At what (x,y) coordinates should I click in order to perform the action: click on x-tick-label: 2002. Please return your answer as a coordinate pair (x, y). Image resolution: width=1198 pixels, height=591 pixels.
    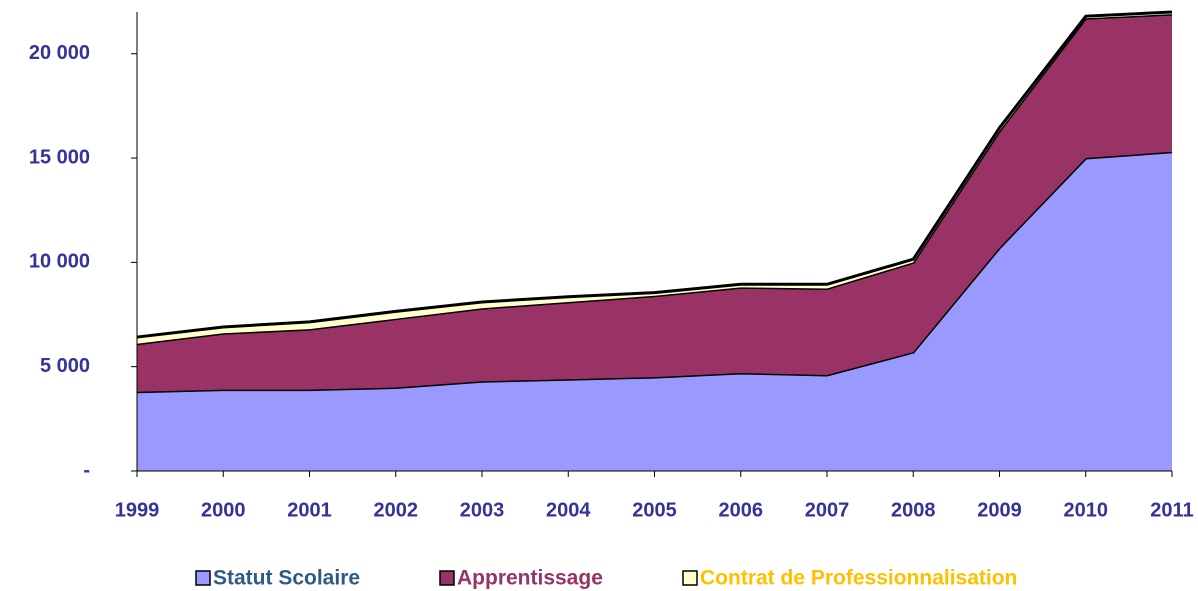
    Looking at the image, I should click on (396, 510).